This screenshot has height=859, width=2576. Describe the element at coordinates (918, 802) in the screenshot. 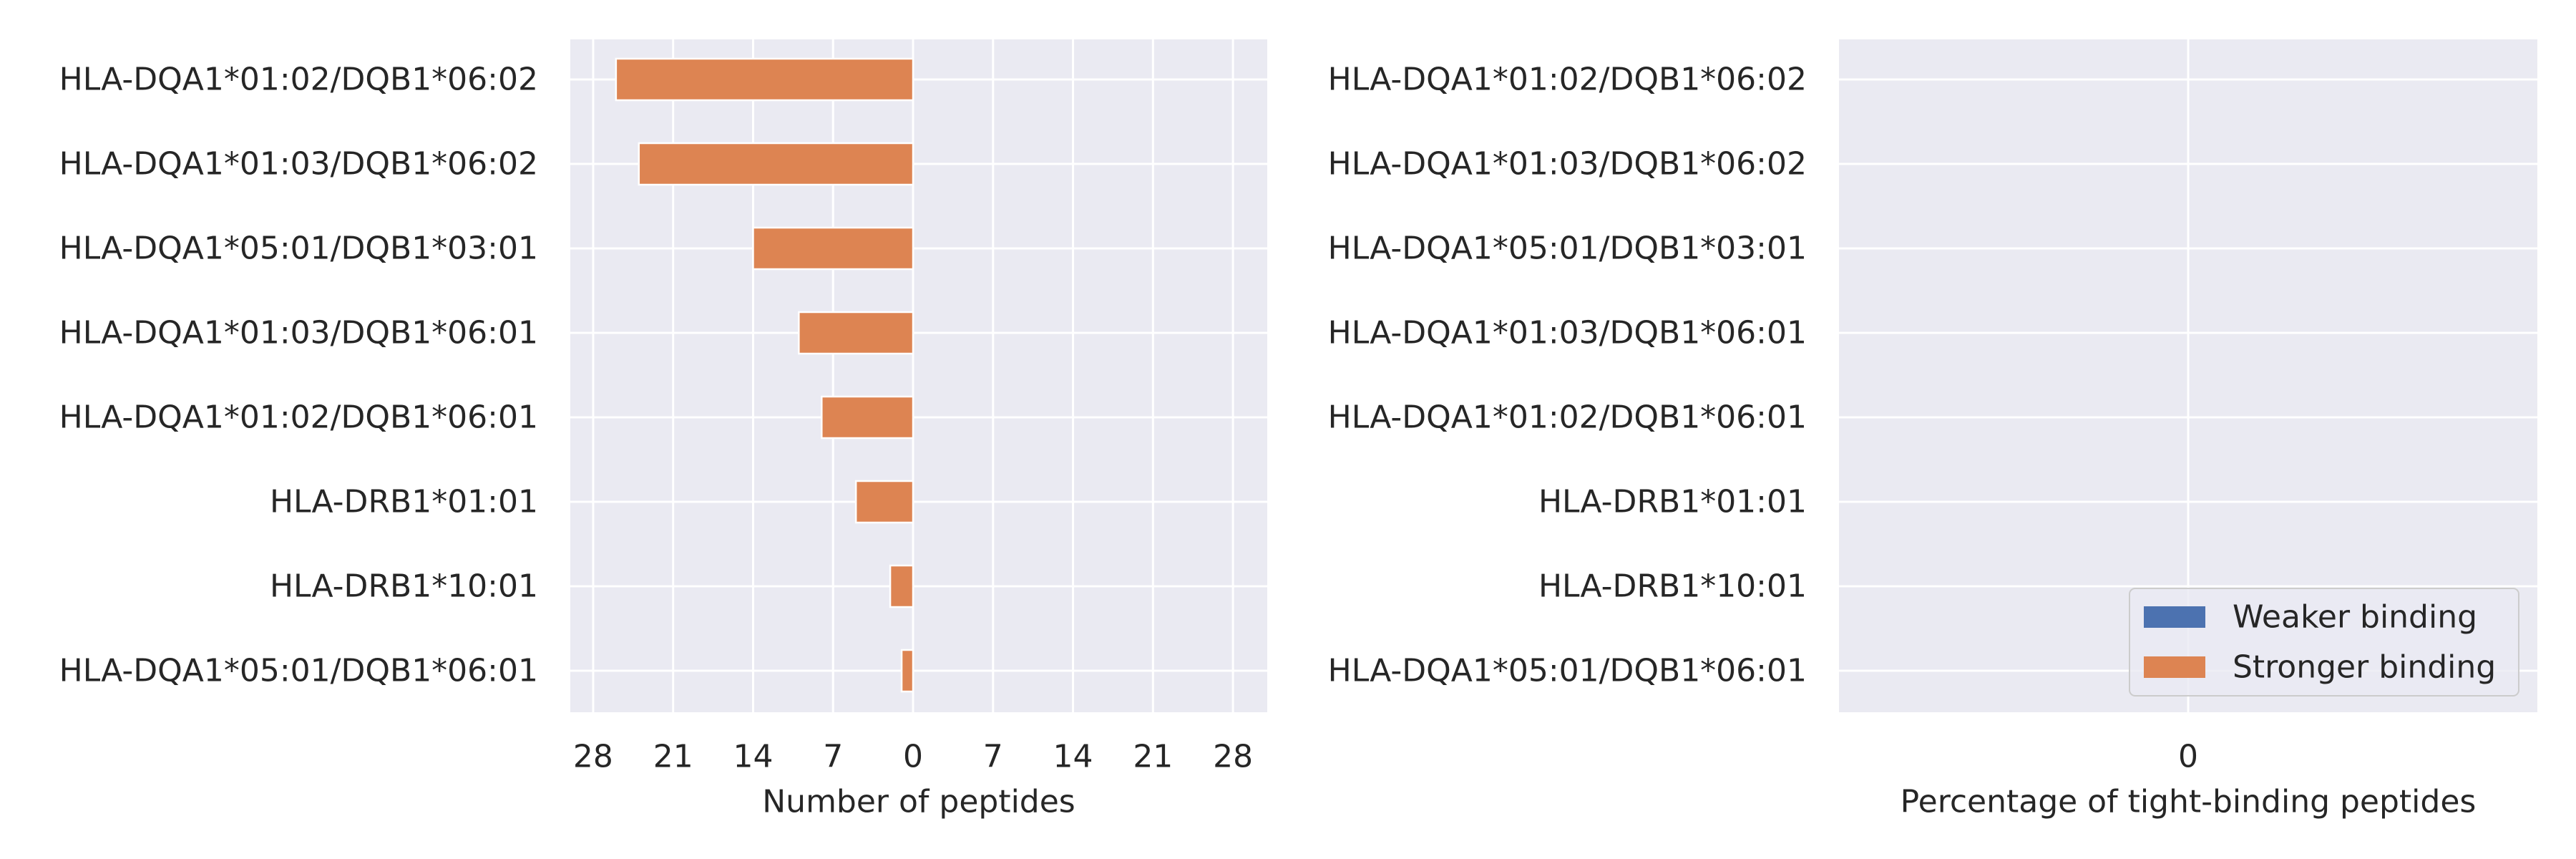

I see `x-axis-label: Number of peptides` at that location.